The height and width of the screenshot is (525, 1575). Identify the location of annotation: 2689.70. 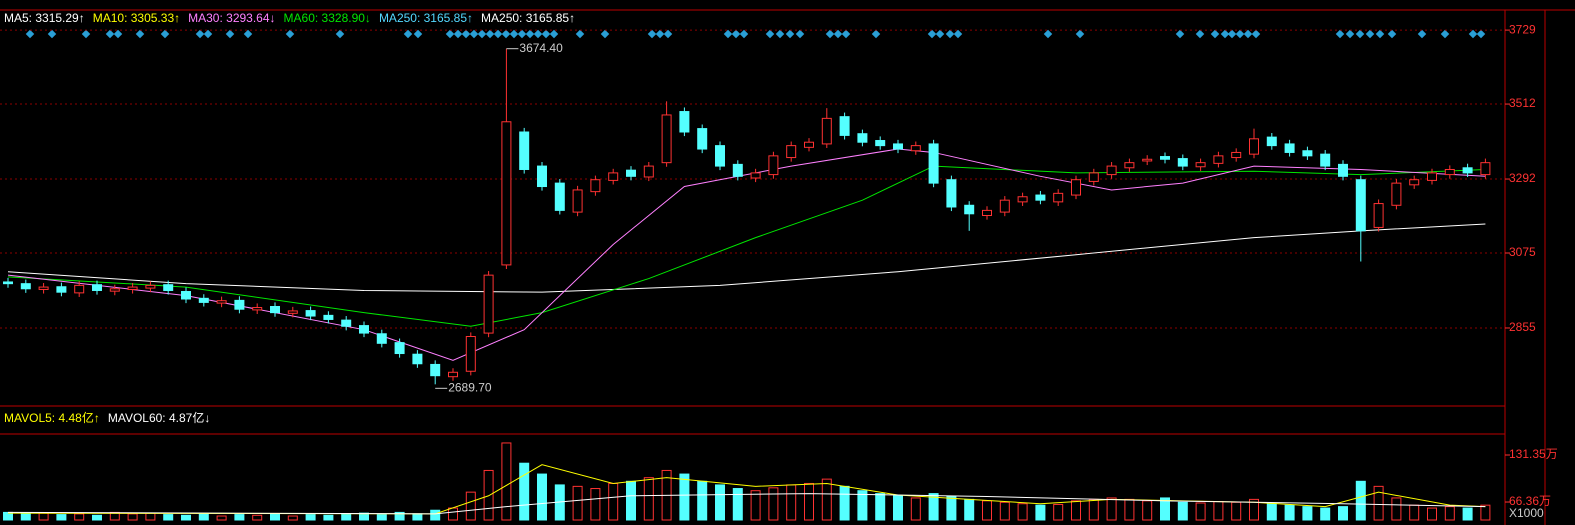
(470, 387).